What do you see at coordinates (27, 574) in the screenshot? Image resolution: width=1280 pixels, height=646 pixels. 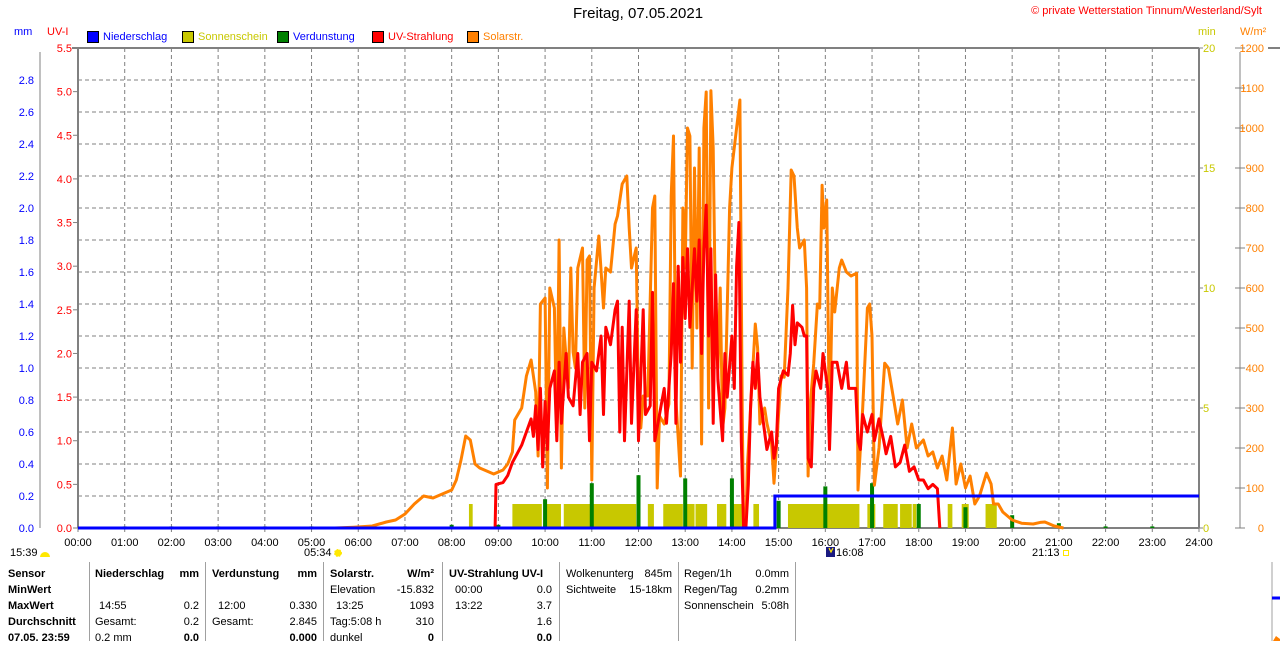 I see `row-label: Sensor` at bounding box center [27, 574].